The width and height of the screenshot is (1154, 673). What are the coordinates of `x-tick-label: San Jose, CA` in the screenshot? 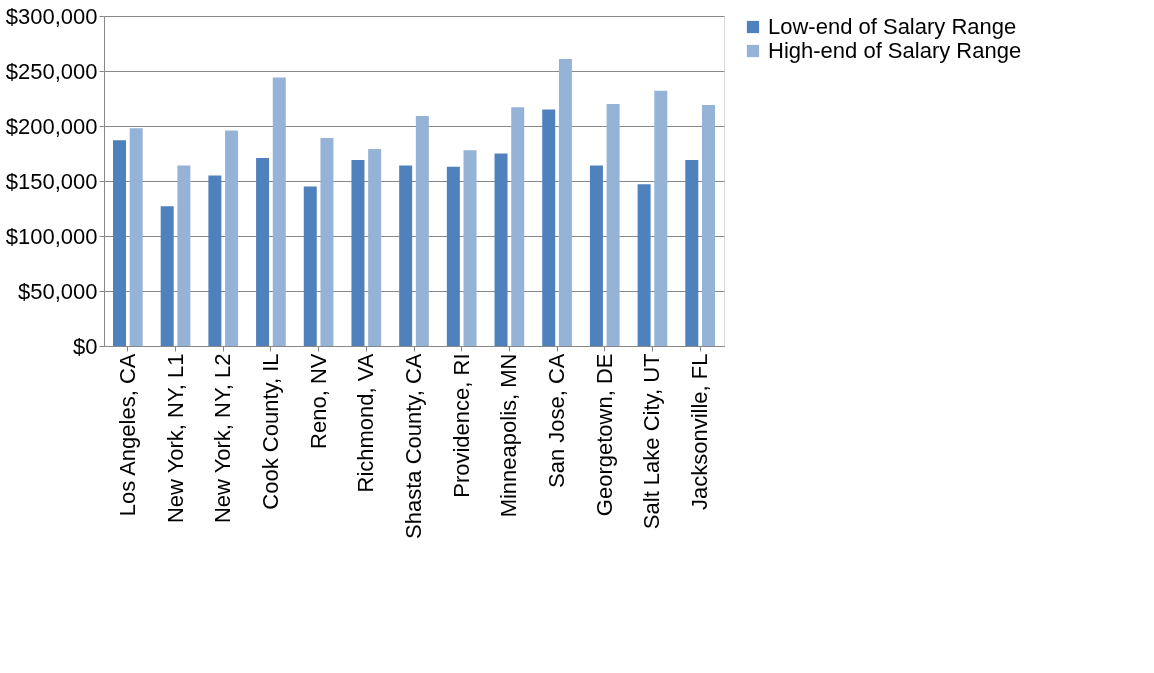 It's located at (557, 421).